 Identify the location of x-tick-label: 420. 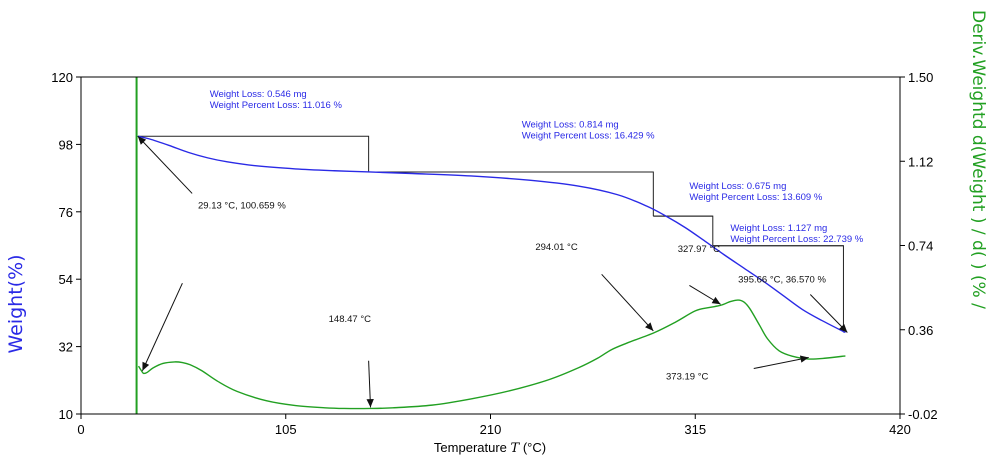
(900, 429).